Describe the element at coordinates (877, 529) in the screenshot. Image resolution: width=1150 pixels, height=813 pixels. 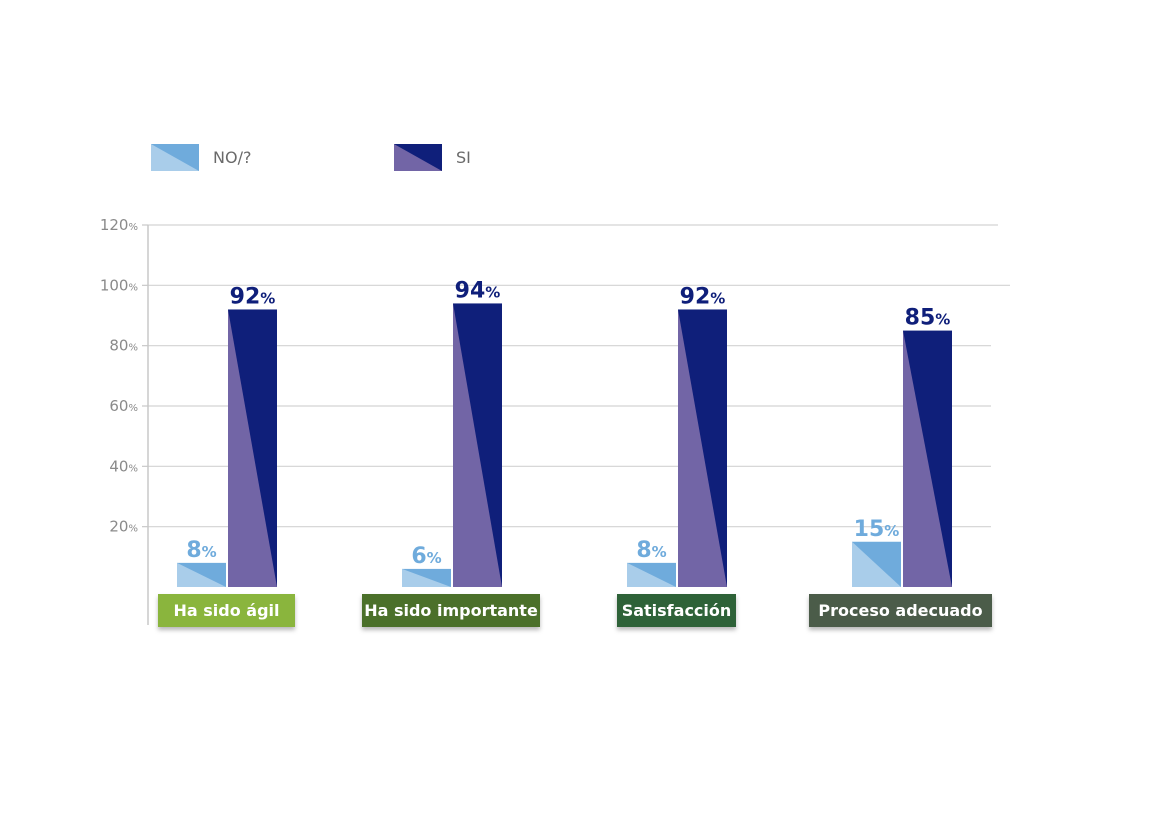
I see `value-label-no-3: 15%` at that location.